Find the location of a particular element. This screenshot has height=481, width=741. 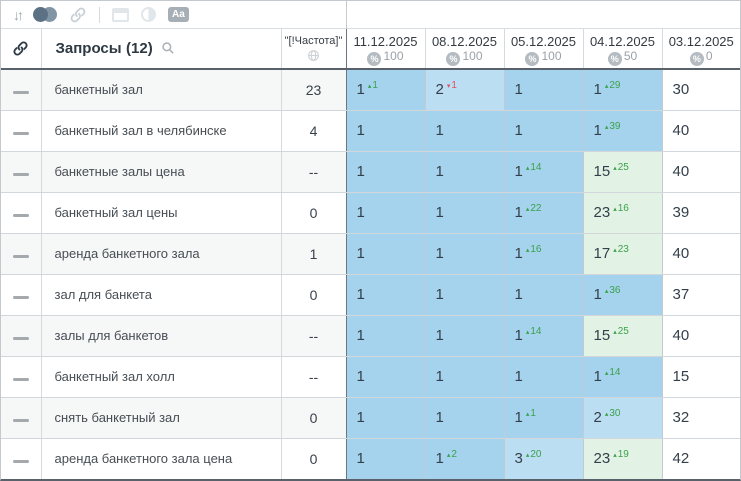

keyword-cell: зал для банкета is located at coordinates (161, 295).